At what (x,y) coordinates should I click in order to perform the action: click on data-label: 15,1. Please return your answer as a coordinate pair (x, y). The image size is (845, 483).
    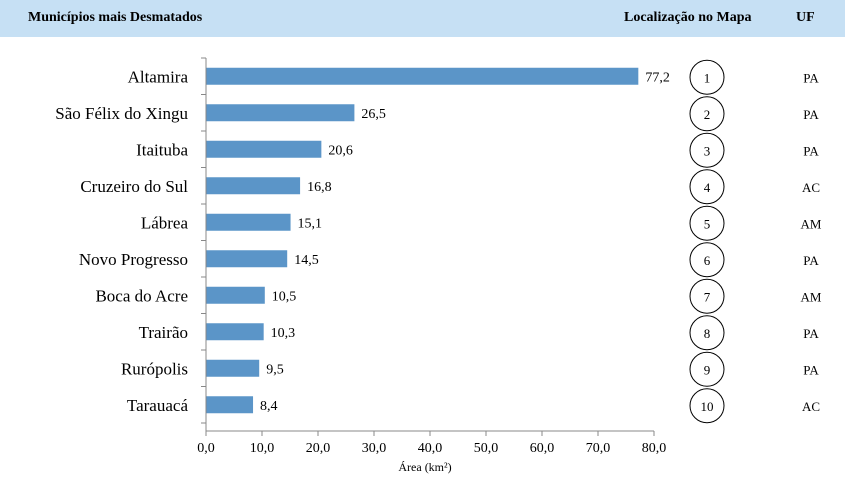
    Looking at the image, I should click on (310, 223).